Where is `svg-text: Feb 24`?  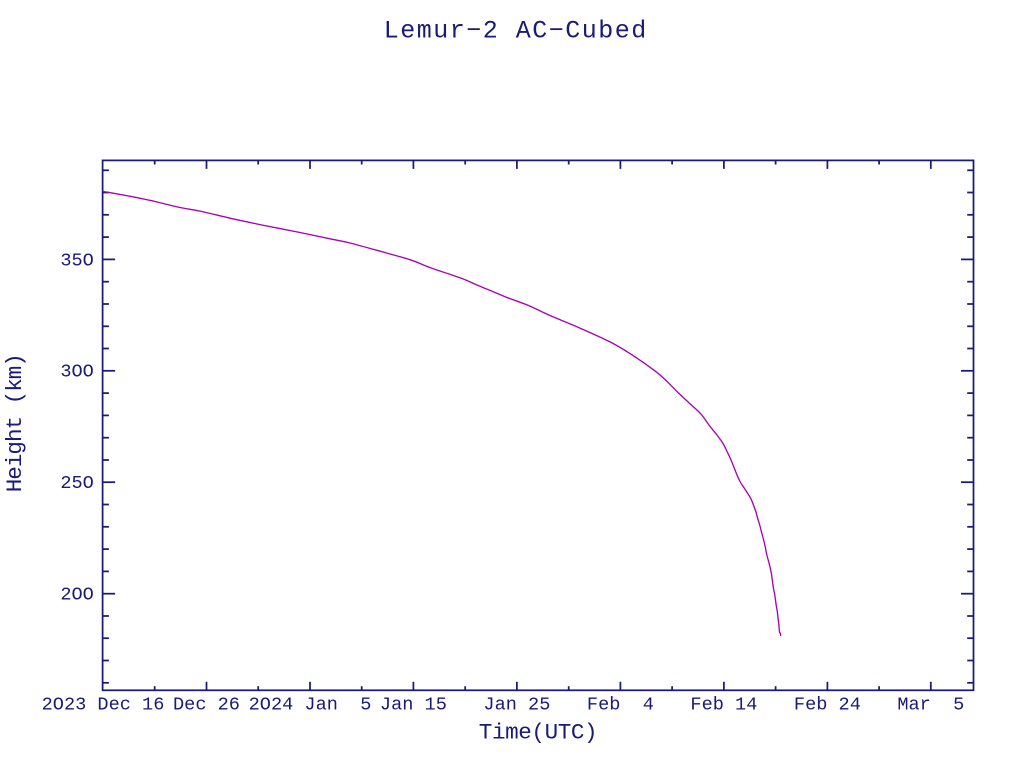 svg-text: Feb 24 is located at coordinates (827, 705).